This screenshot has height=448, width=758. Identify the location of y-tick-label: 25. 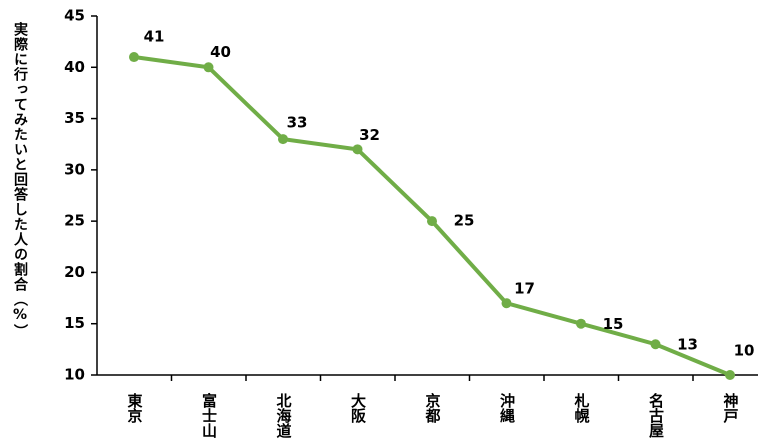
(74, 221).